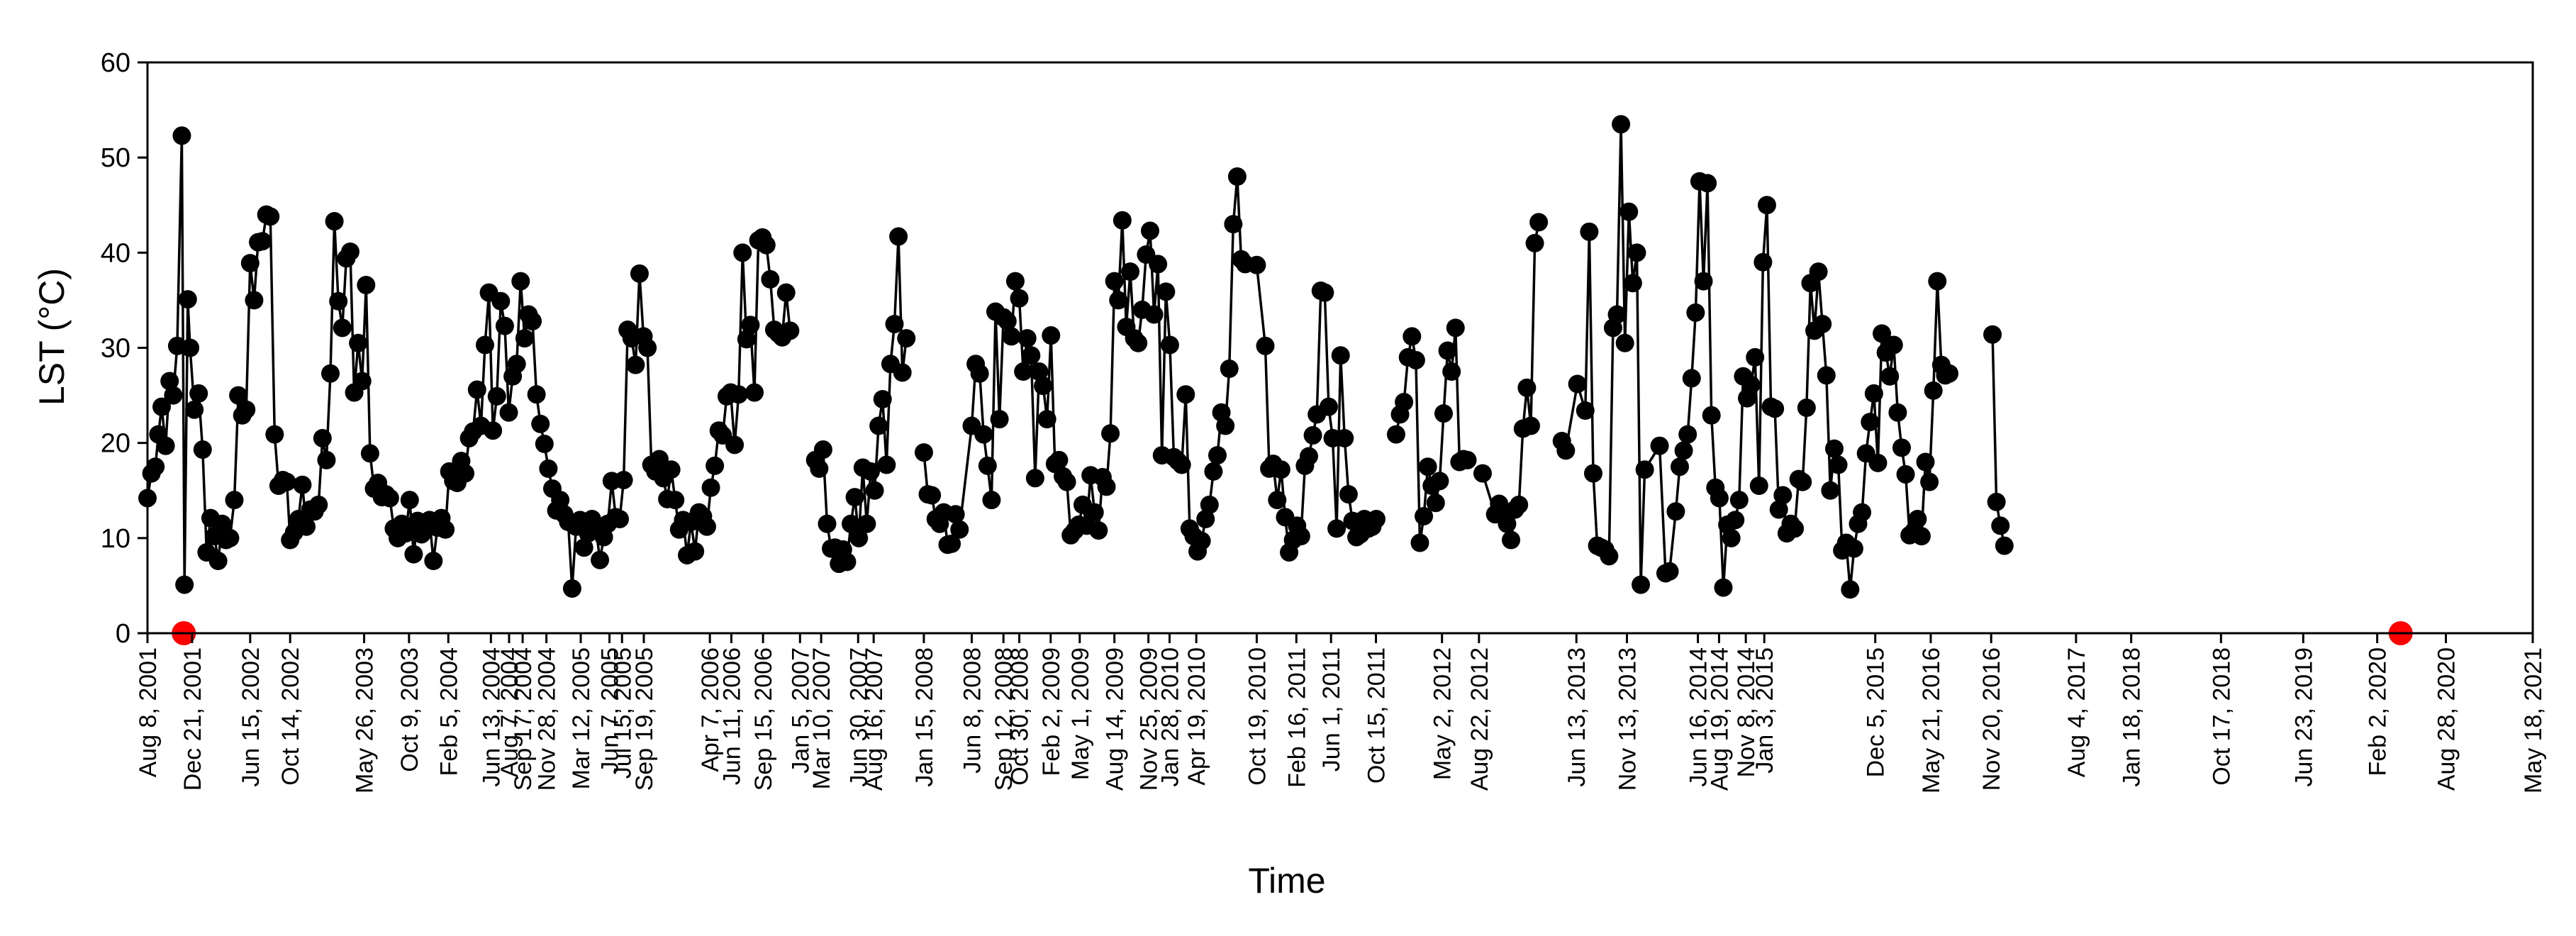 The height and width of the screenshot is (936, 2576). I want to click on x-tick-label: Mar 12, 2005, so click(581, 718).